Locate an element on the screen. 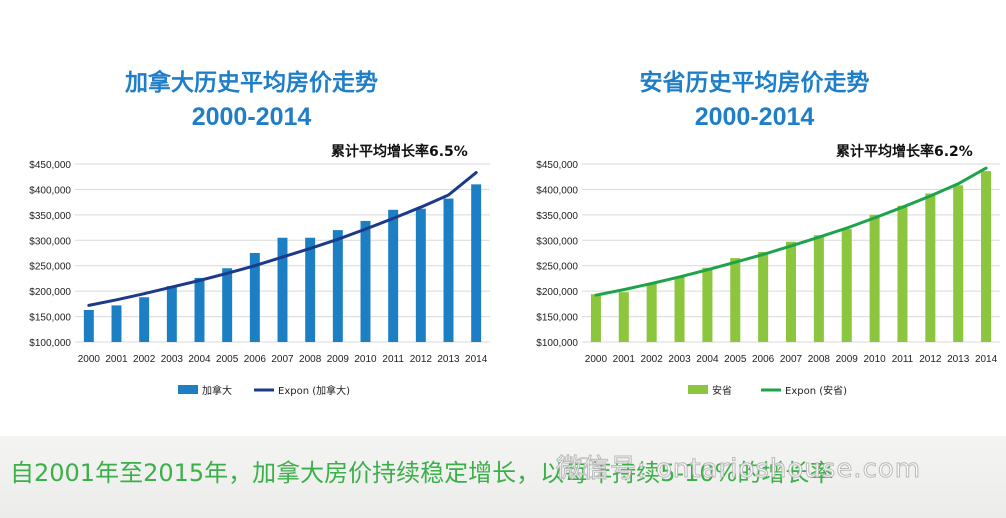  legend-label-trend: Expon (安省) is located at coordinates (816, 390).